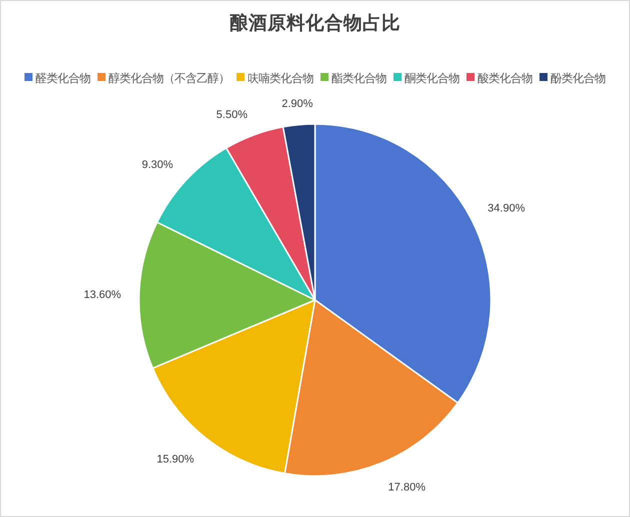 The width and height of the screenshot is (630, 517). Describe the element at coordinates (432, 78) in the screenshot. I see `legend-label: 酮类化合物` at that location.